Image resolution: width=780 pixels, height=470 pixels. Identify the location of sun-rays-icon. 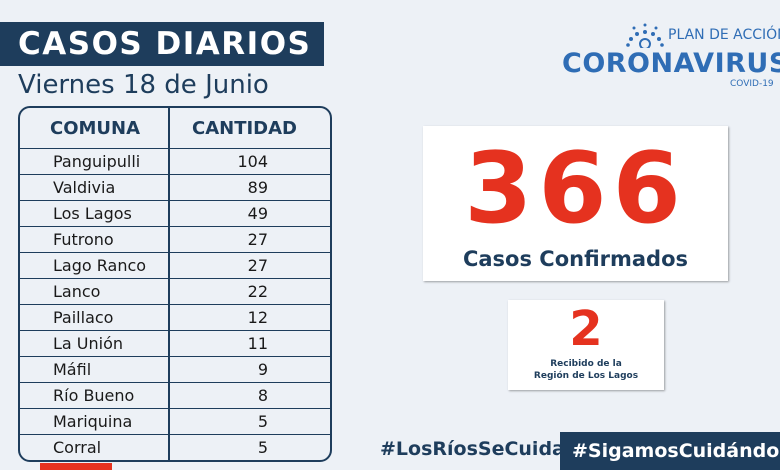
(645, 35).